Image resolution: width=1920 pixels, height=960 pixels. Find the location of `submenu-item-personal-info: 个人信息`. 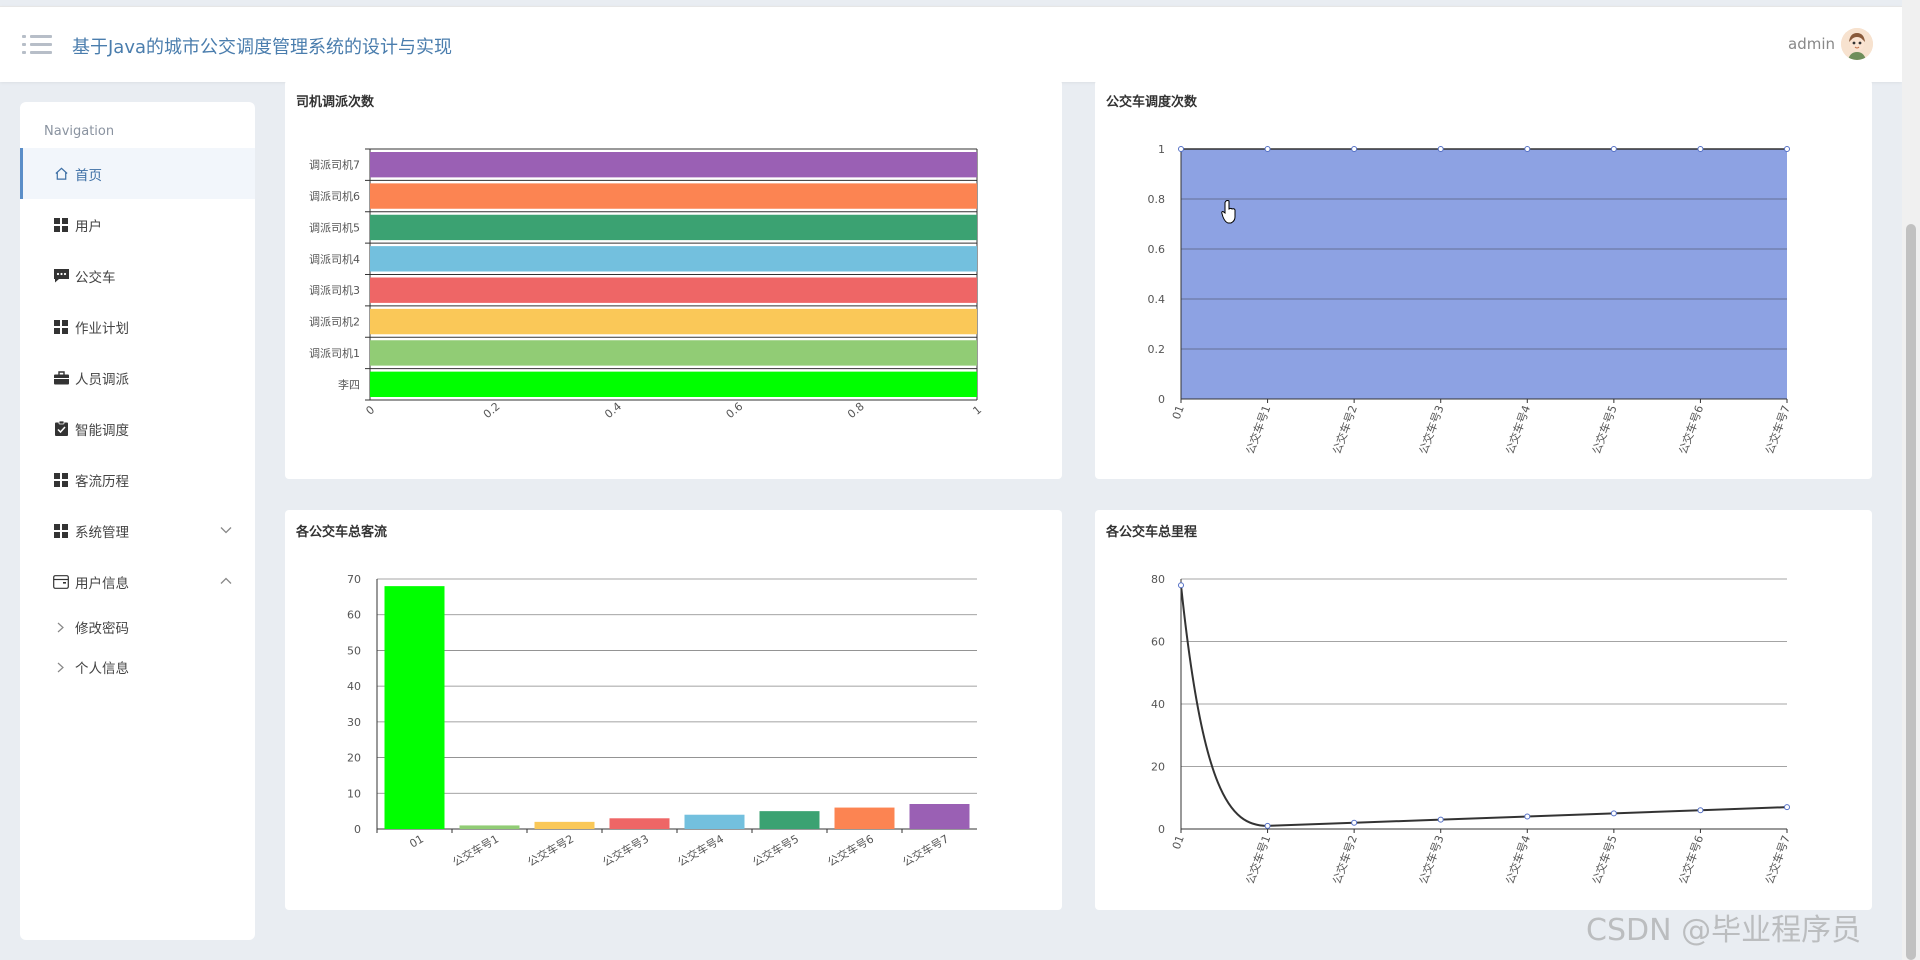

submenu-item-personal-info: 个人信息 is located at coordinates (137, 667).